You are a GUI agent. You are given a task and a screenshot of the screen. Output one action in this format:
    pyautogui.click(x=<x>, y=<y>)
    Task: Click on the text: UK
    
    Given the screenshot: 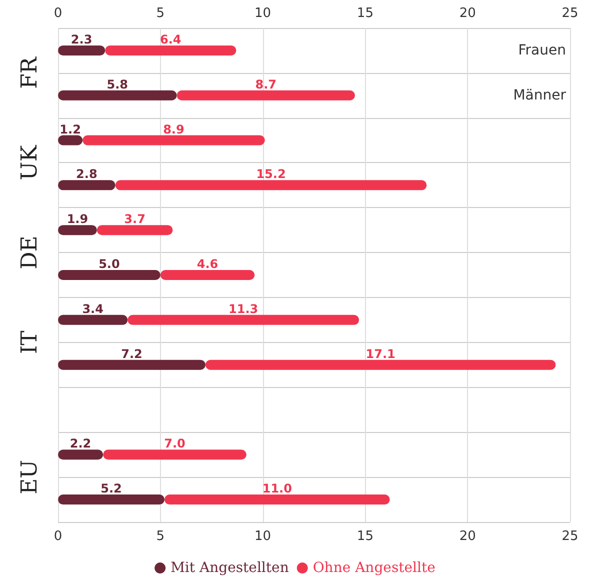 What is the action you would take?
    pyautogui.click(x=30, y=162)
    